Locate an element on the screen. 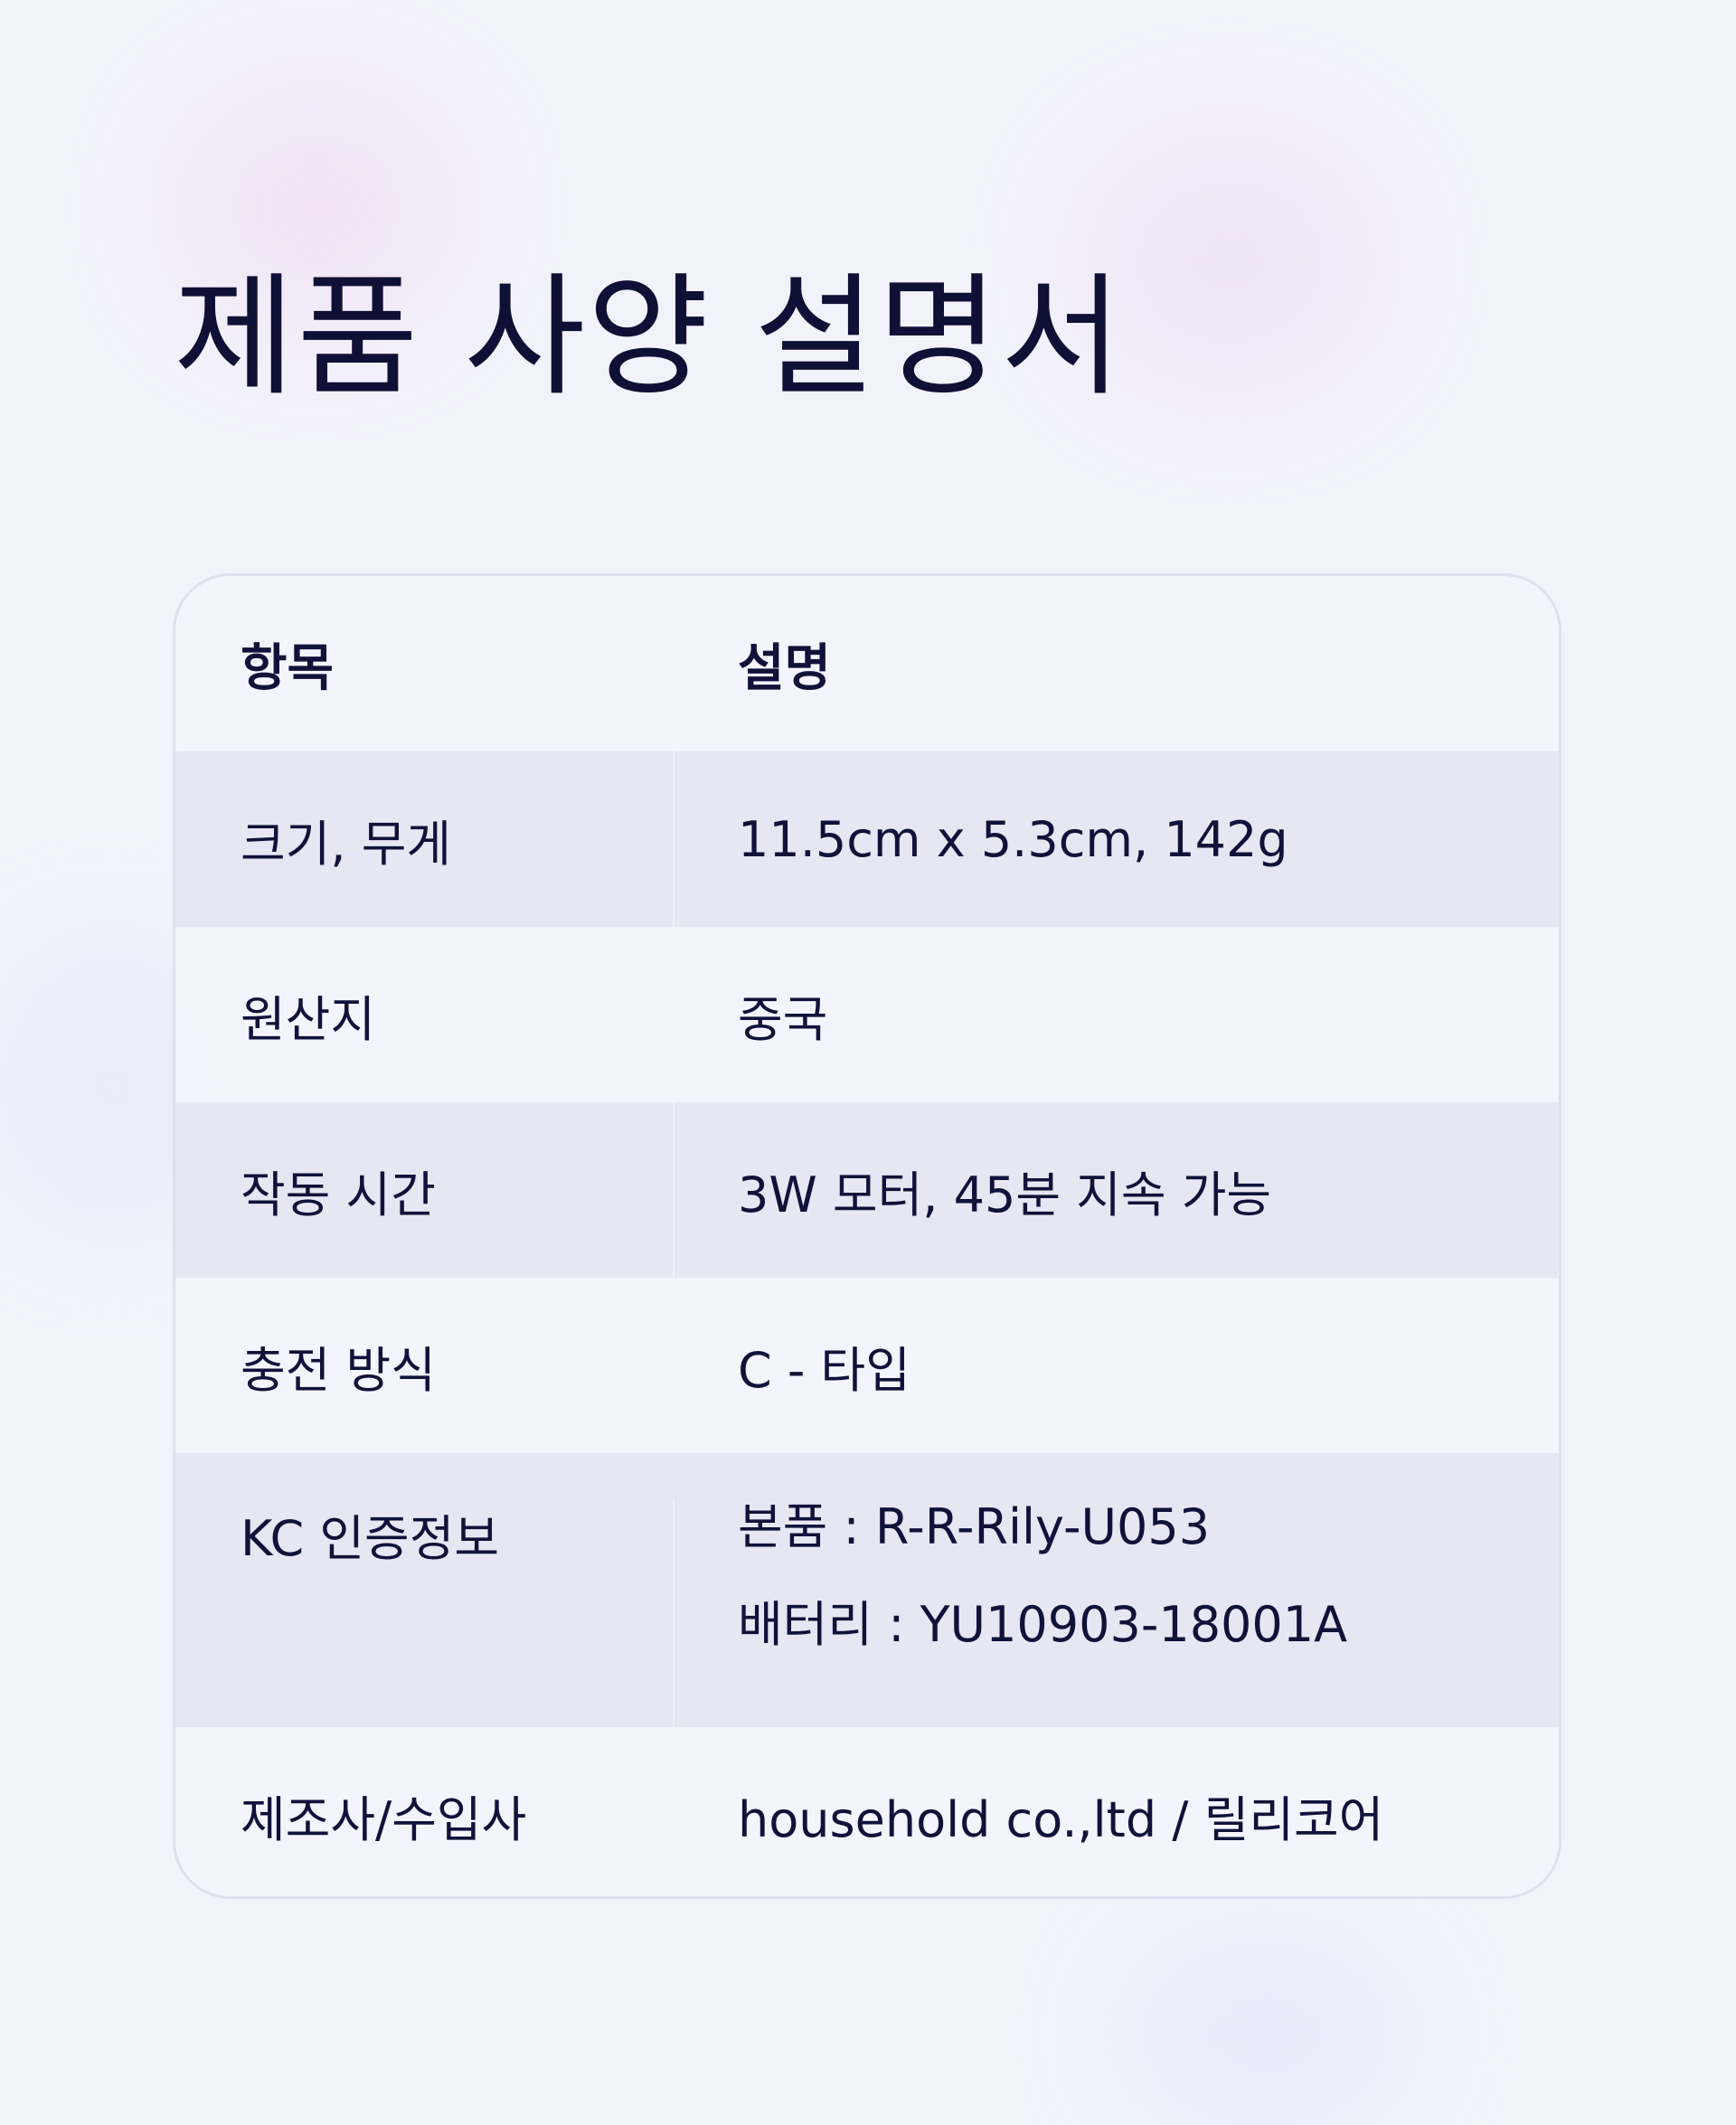 The width and height of the screenshot is (1736, 2125). table-row: 작동 시간 3W 모터, 45분 지속 가능 is located at coordinates (867, 1190).